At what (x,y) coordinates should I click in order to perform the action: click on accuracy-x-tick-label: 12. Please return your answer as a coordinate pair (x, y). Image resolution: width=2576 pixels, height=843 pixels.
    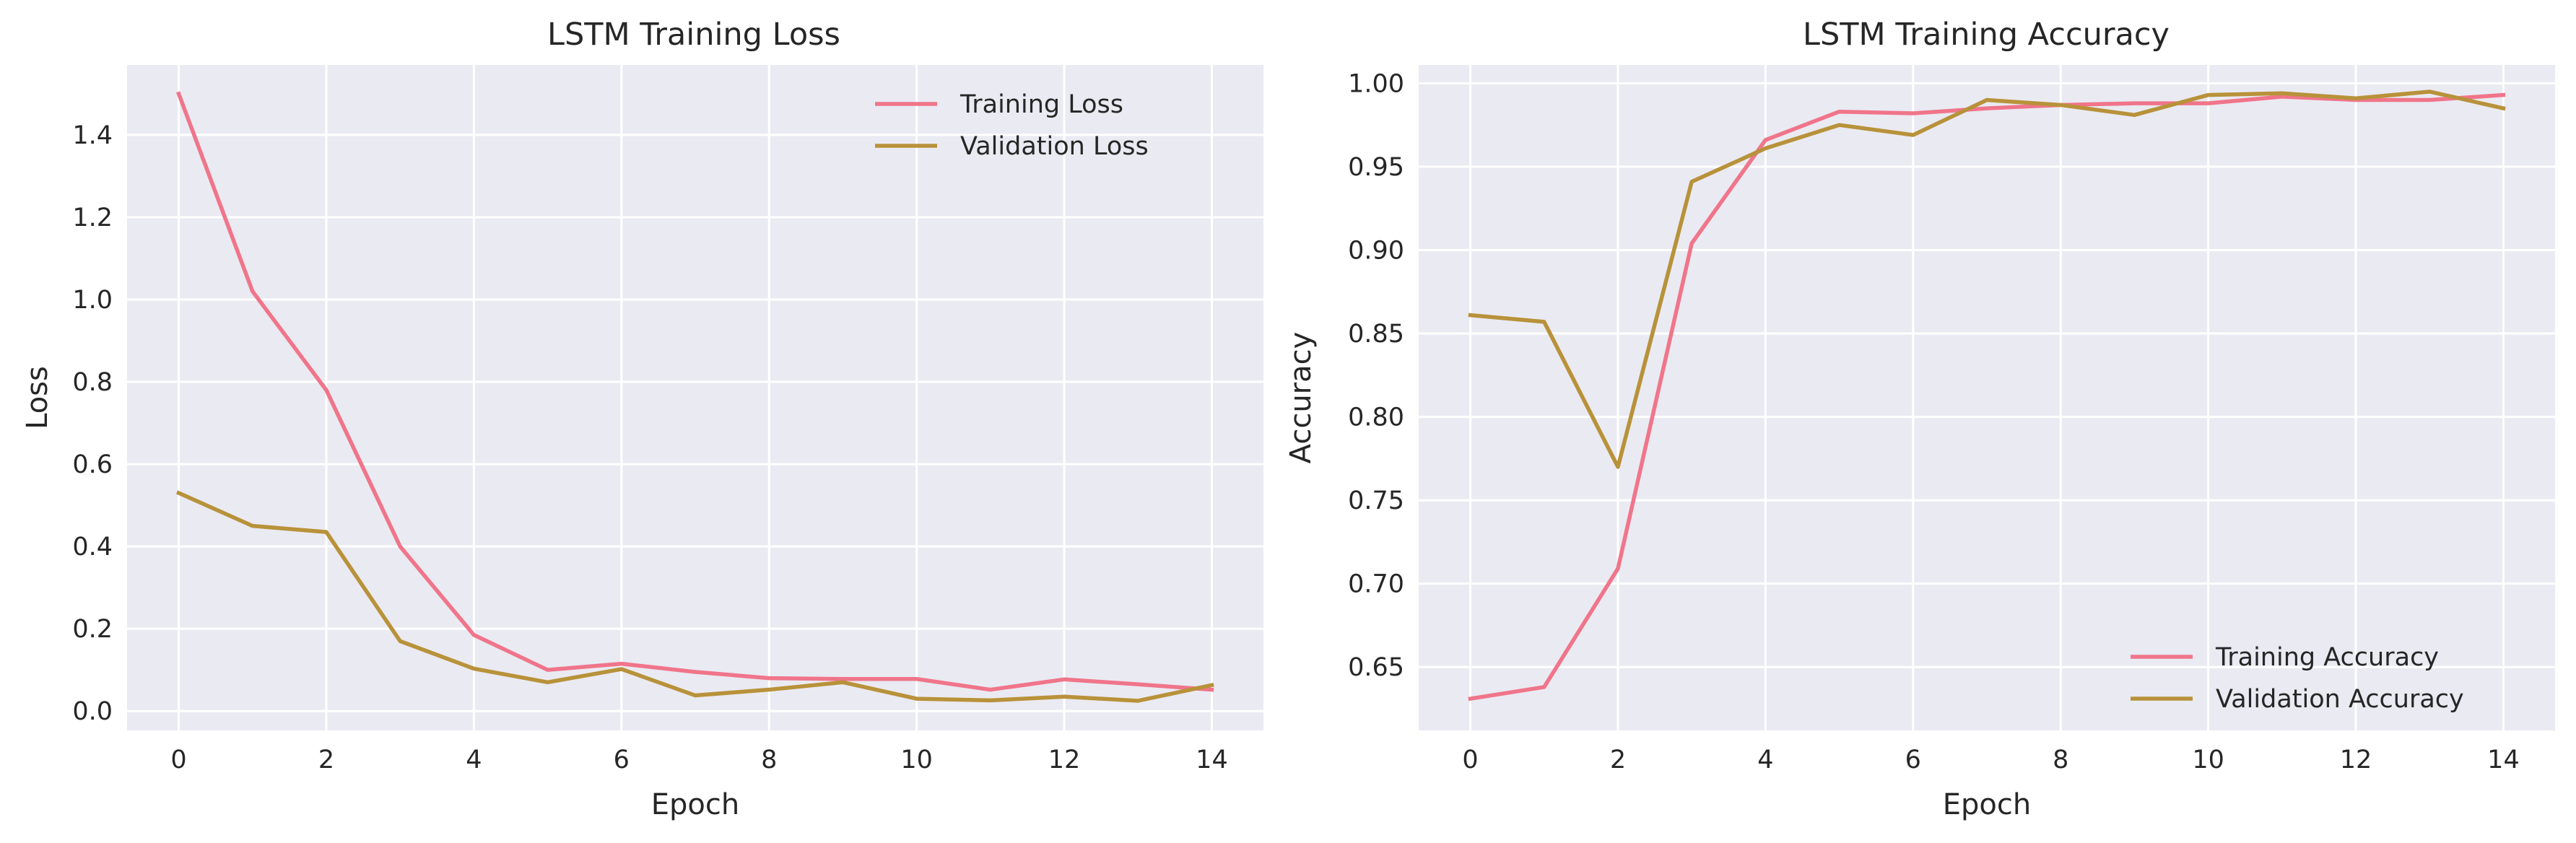
    Looking at the image, I should click on (2356, 760).